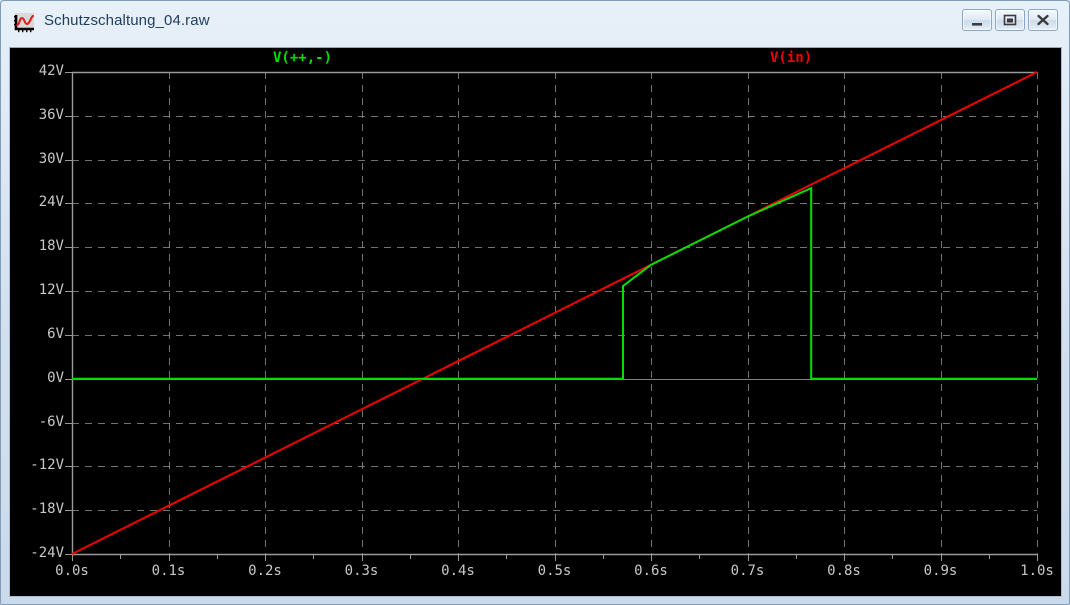 Image resolution: width=1070 pixels, height=605 pixels. Describe the element at coordinates (303, 58) in the screenshot. I see `legend-label-v-plus-minus: V(++,-)` at that location.